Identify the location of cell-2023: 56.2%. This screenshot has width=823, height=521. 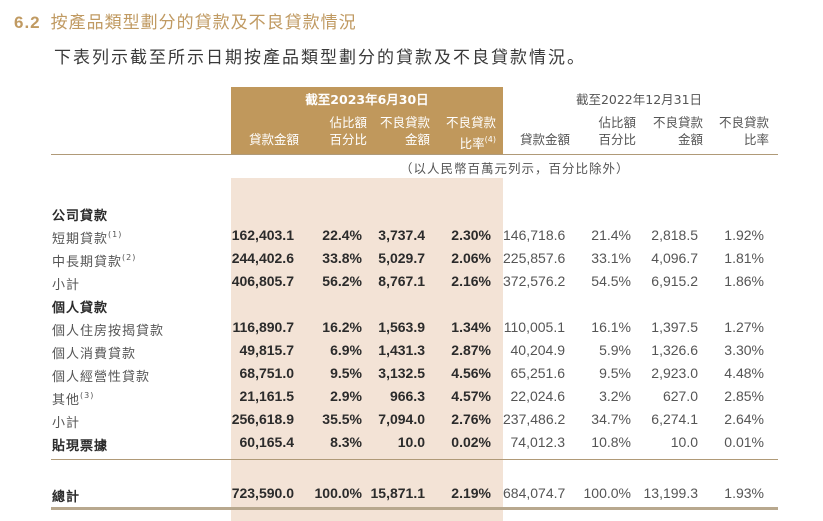
(342, 281).